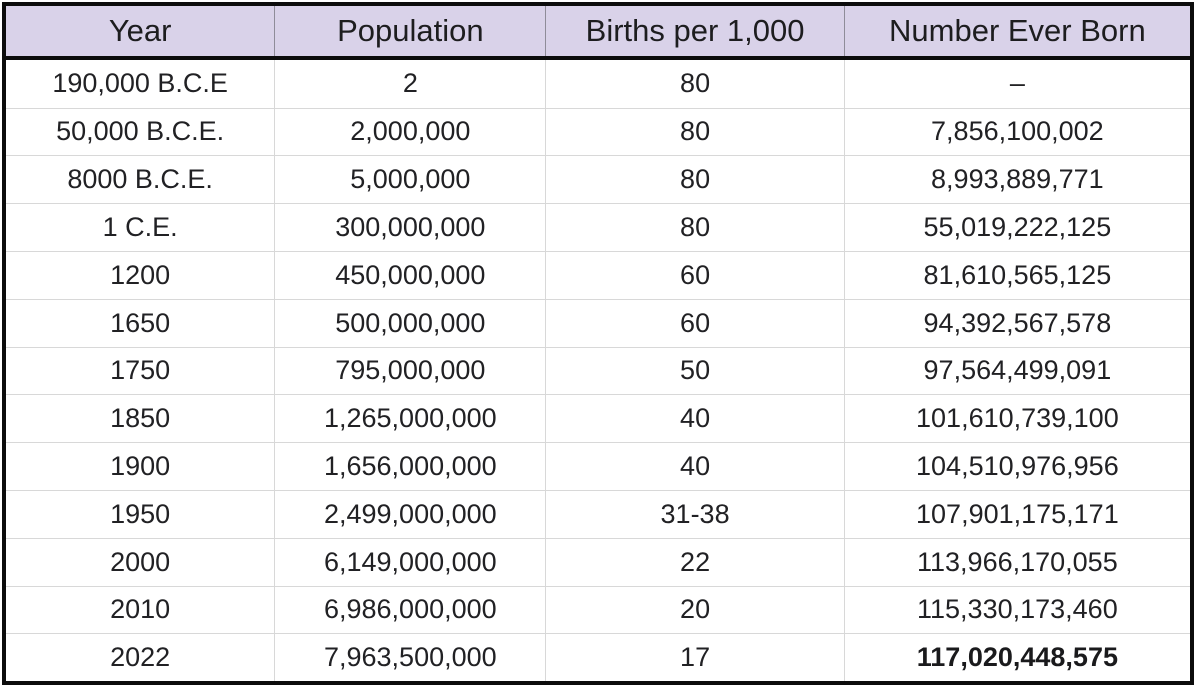 This screenshot has width=1196, height=687. I want to click on table-cell: 107,901,175,171, so click(1016, 514).